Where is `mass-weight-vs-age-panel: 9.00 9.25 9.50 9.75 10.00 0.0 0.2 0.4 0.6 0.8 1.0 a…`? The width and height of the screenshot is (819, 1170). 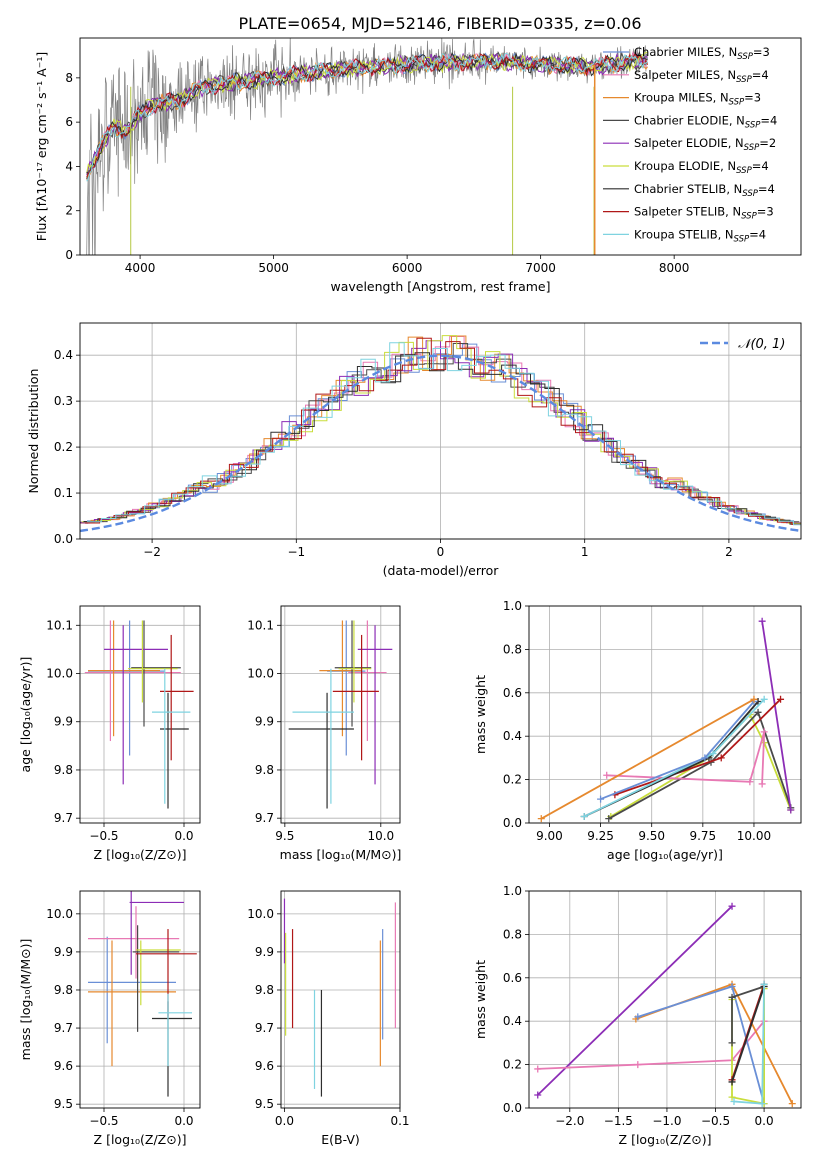 mass-weight-vs-age-panel: 9.00 9.25 9.50 9.75 10.00 0.0 0.2 0.4 0.6 0.8 1.0 a… is located at coordinates (637, 730).